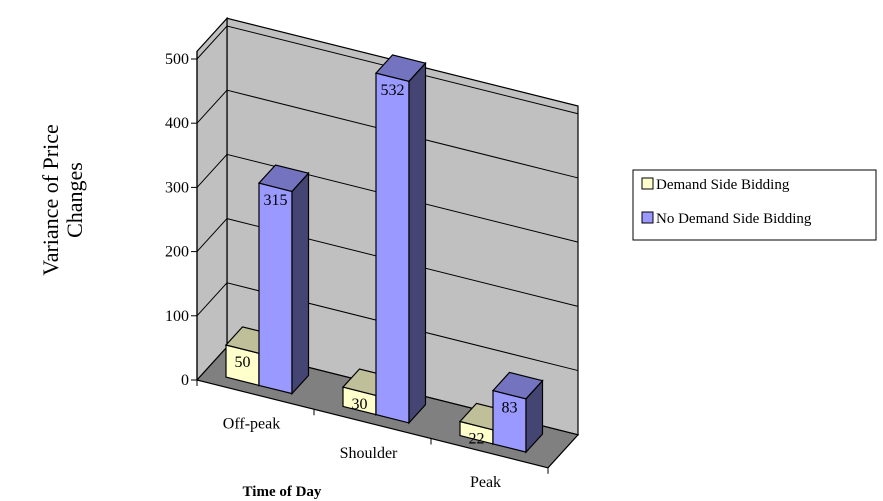 This screenshot has height=501, width=883. I want to click on data-label: 83, so click(510, 408).